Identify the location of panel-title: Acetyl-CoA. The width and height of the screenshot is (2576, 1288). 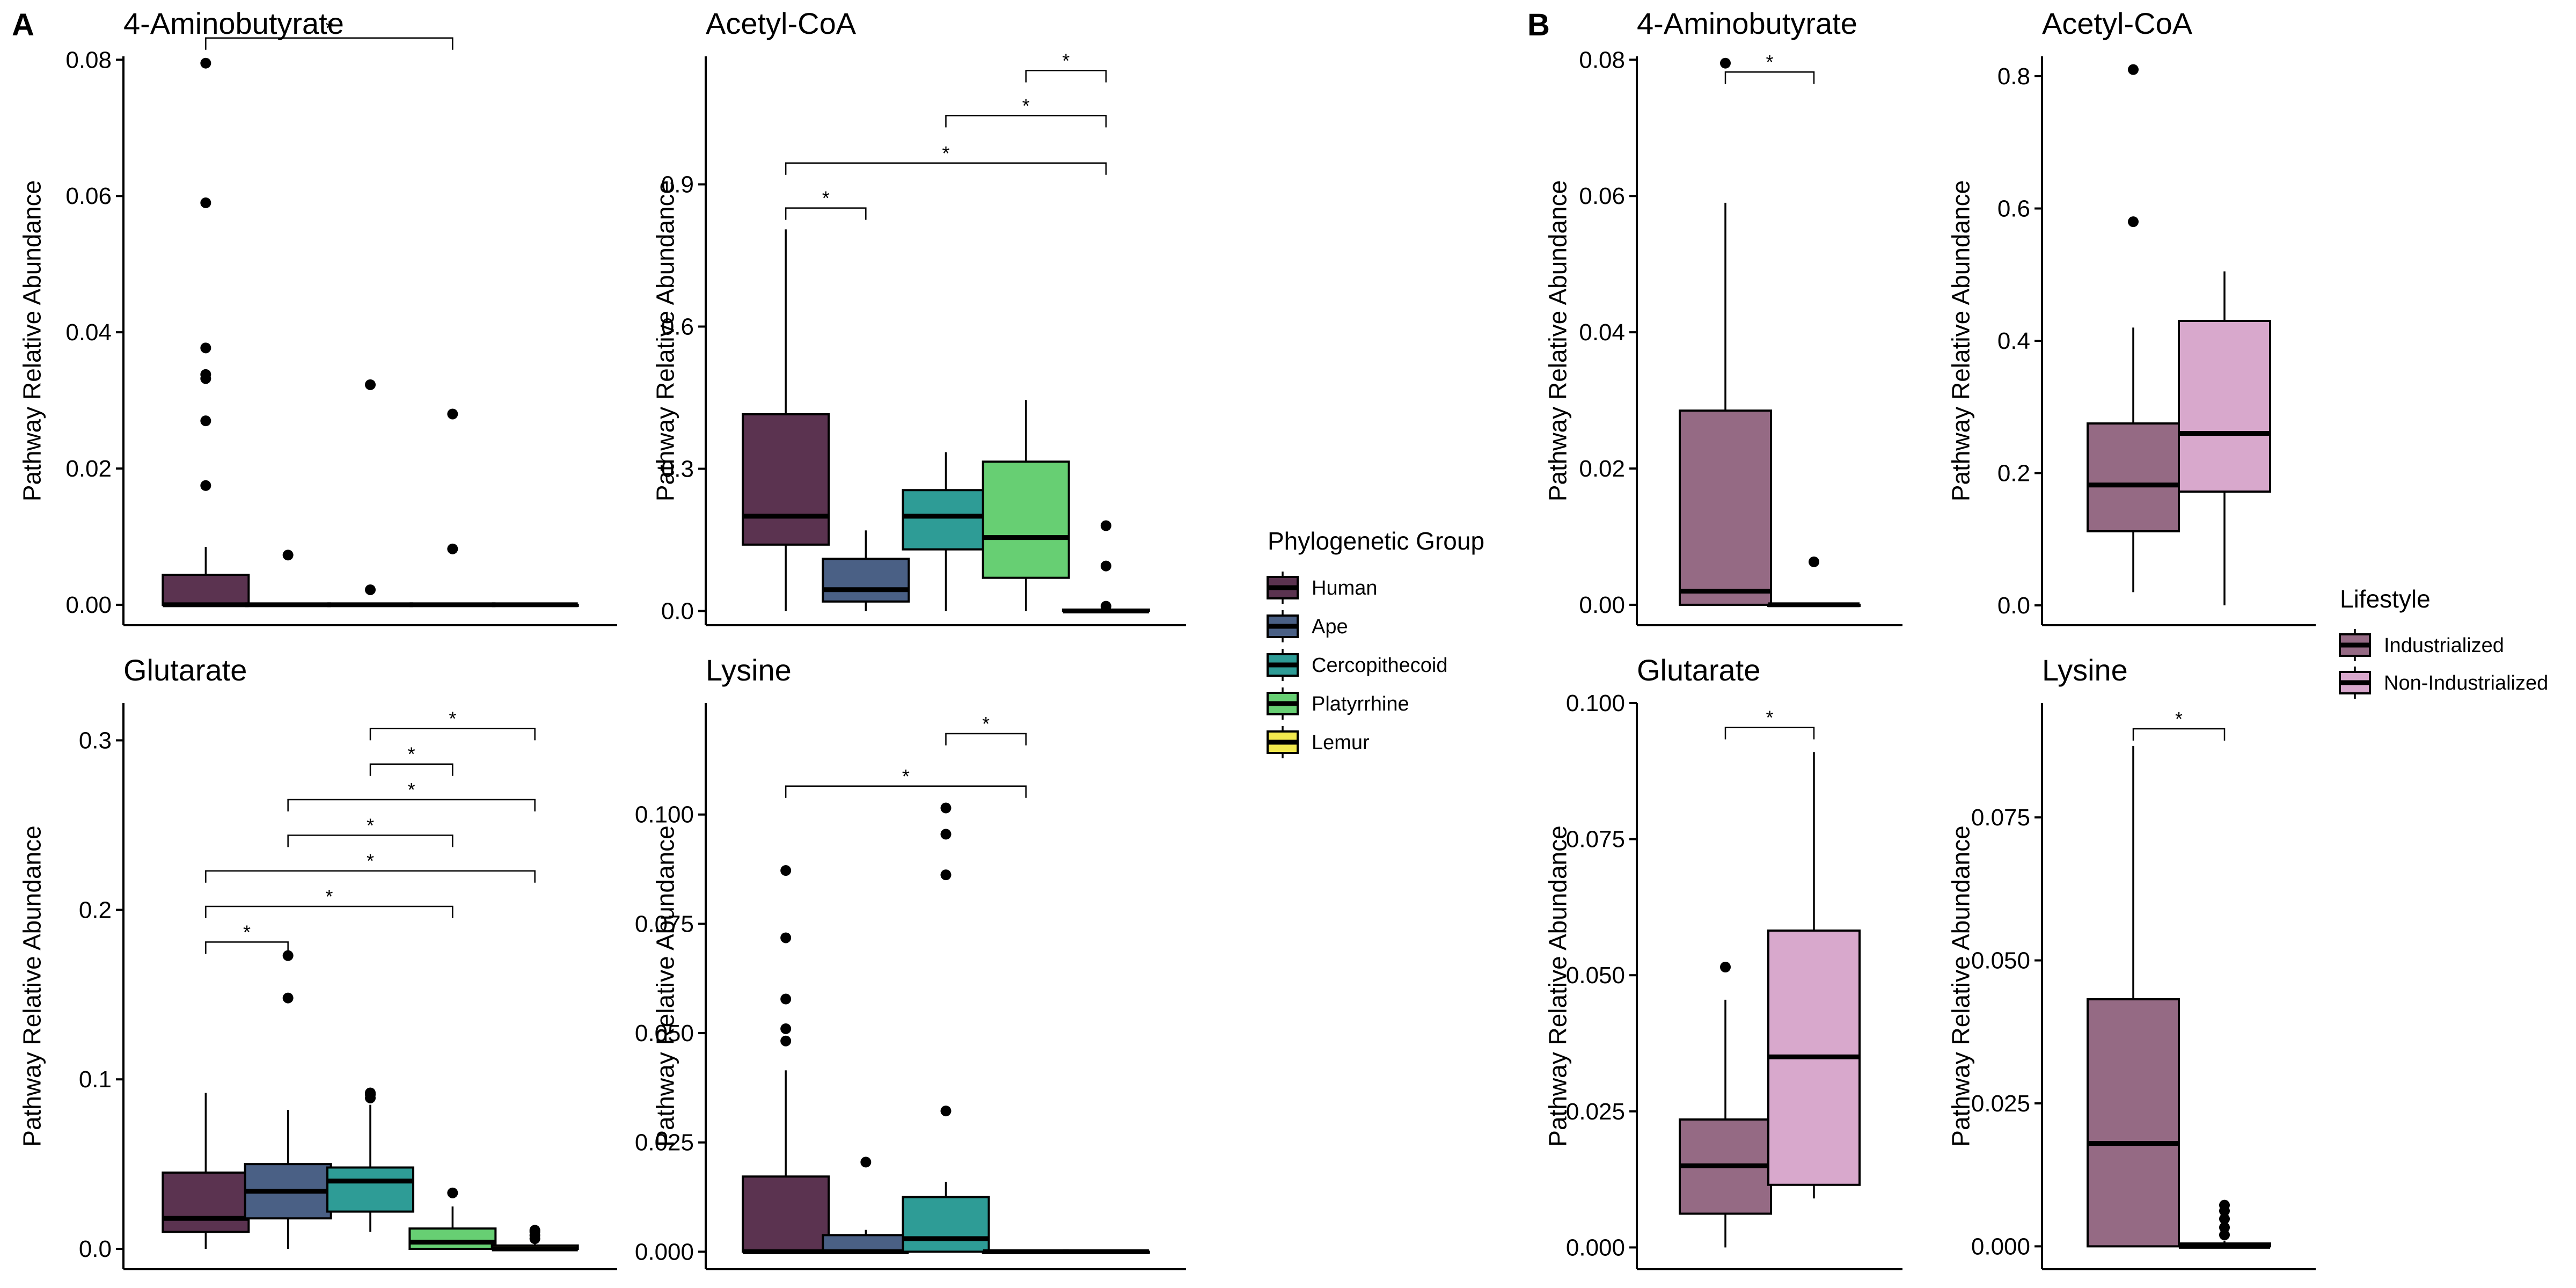
(781, 23).